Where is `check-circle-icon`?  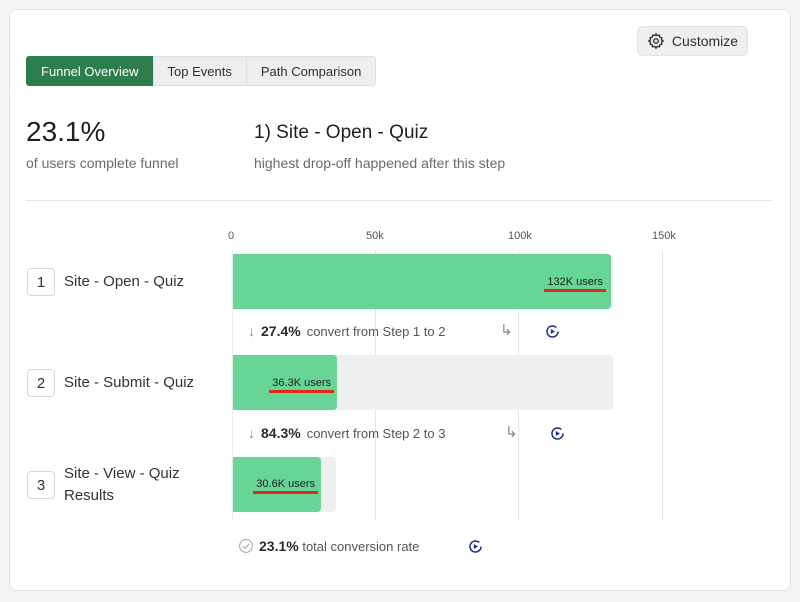 check-circle-icon is located at coordinates (246, 546).